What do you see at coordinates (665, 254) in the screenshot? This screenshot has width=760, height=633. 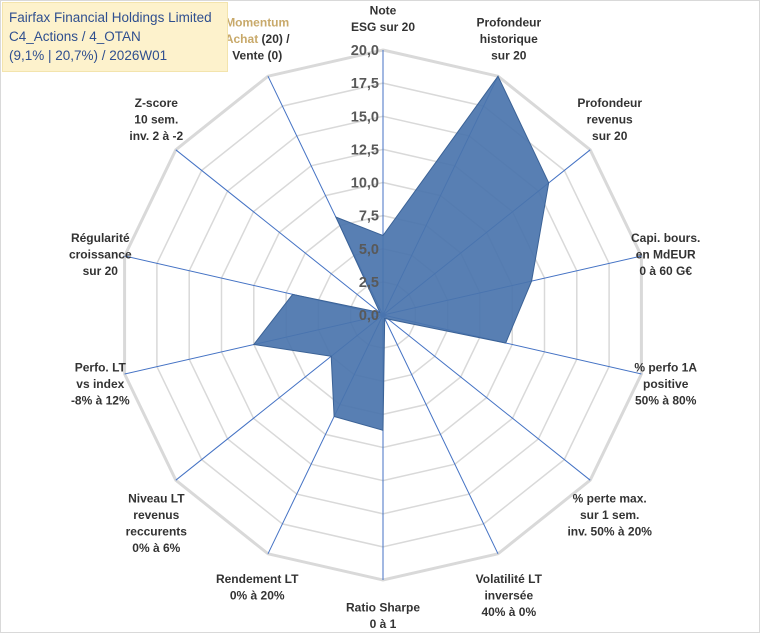 I see `axis-label: Capi. bours. en MdEUR 0 à 60 G€` at bounding box center [665, 254].